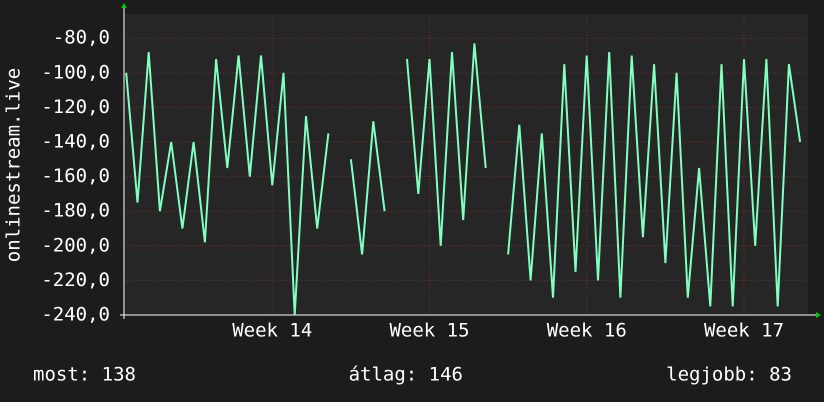 Image resolution: width=824 pixels, height=402 pixels. Describe the element at coordinates (14, 165) in the screenshot. I see `y-axis-label: onlinestream.live` at that location.